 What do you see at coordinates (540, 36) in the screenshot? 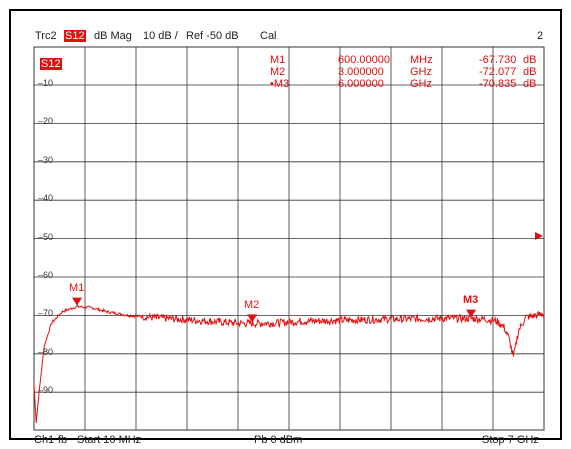
I see `window-number: 2` at bounding box center [540, 36].